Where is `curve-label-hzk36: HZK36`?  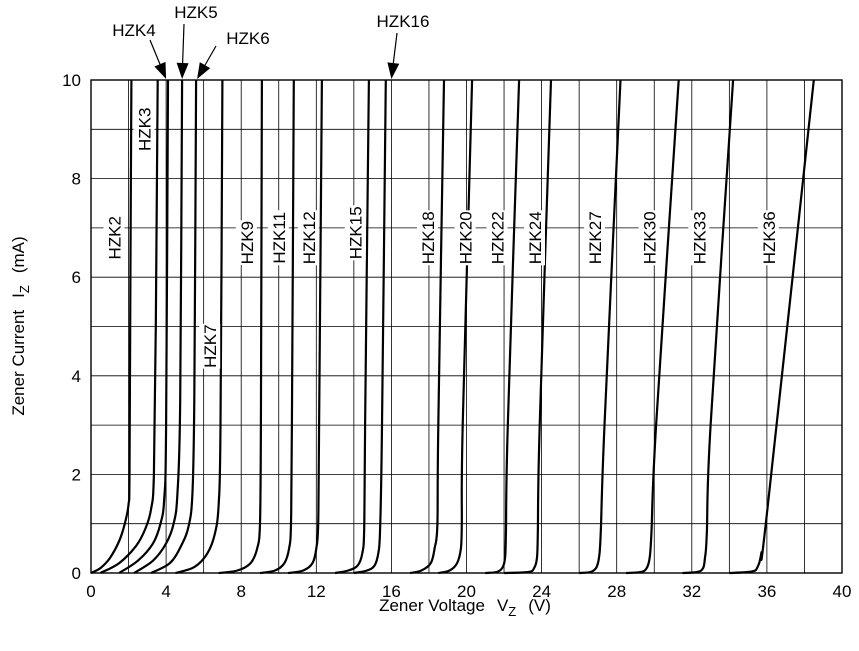 curve-label-hzk36: HZK36 is located at coordinates (769, 237).